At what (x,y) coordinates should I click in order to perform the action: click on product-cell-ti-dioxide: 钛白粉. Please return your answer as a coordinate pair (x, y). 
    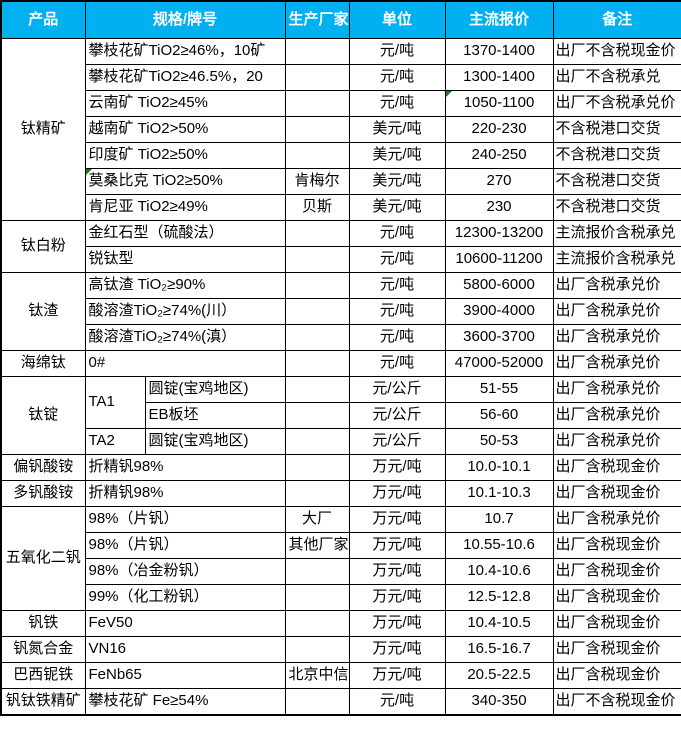
    Looking at the image, I should click on (43, 246).